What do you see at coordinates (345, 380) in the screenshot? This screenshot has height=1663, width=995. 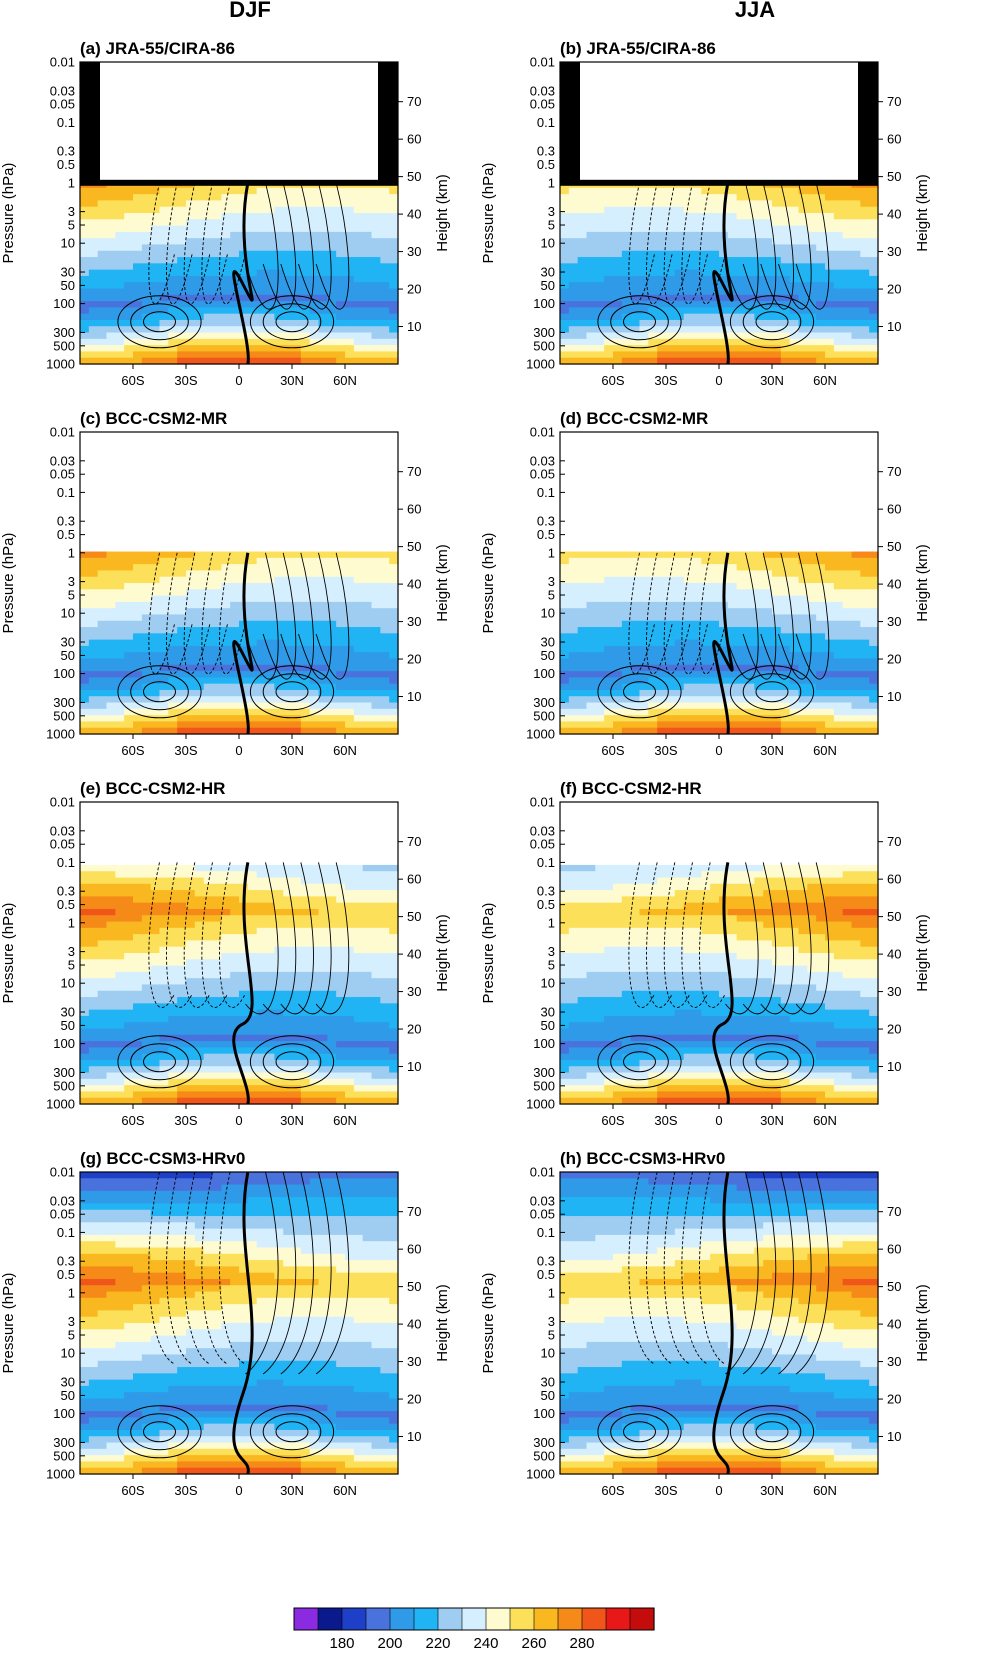 I see `latitude-tick-label: 60N` at bounding box center [345, 380].